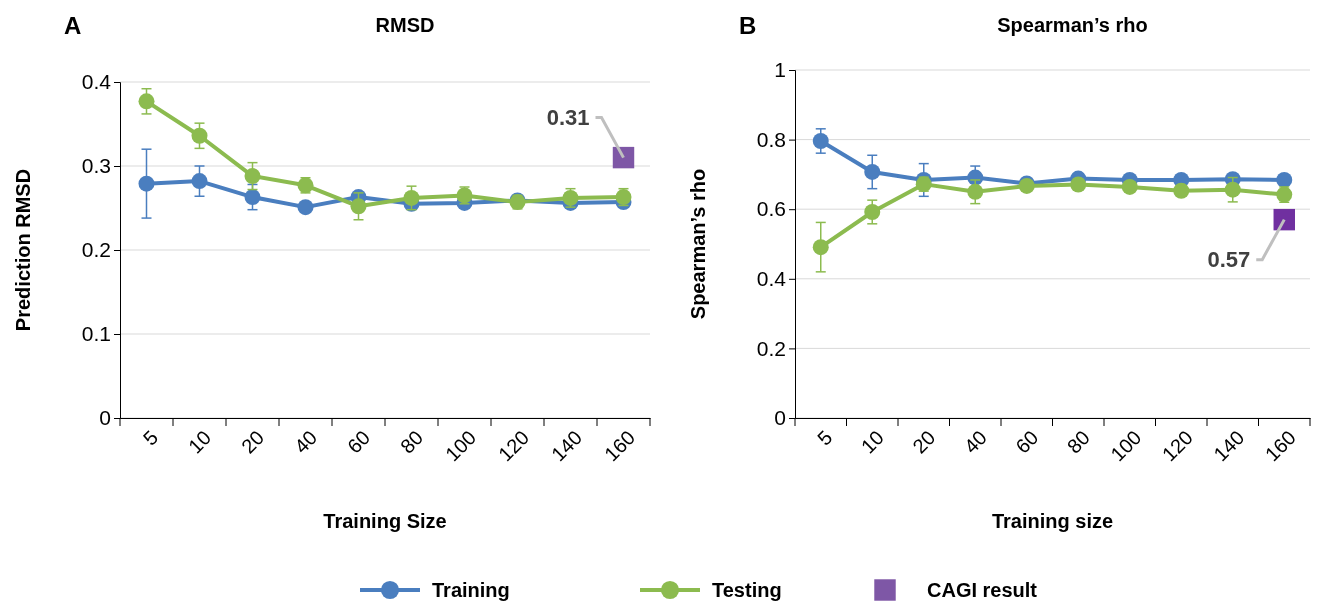 The width and height of the screenshot is (1323, 606). What do you see at coordinates (385, 521) in the screenshot?
I see `x-axis-title: Training Size` at bounding box center [385, 521].